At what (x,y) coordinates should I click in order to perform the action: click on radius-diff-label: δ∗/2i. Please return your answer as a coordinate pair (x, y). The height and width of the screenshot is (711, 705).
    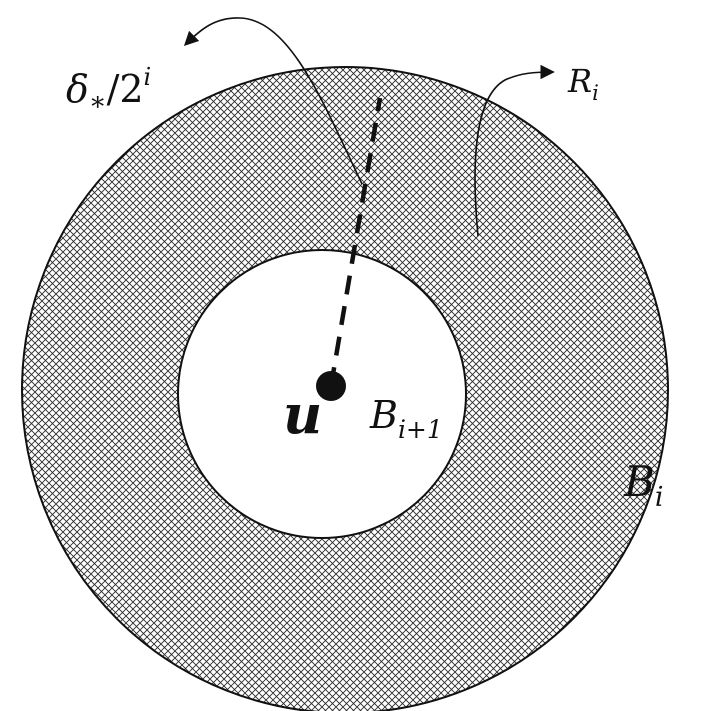
    Looking at the image, I should click on (108, 90).